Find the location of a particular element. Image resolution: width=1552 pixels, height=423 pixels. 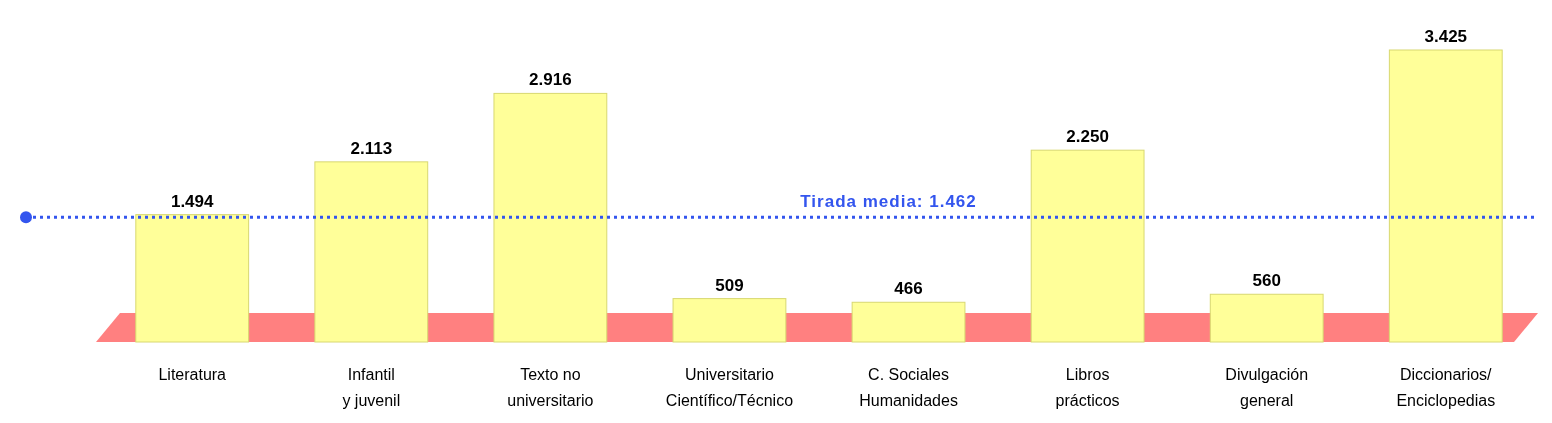

data-label: 2.916 is located at coordinates (550, 80).